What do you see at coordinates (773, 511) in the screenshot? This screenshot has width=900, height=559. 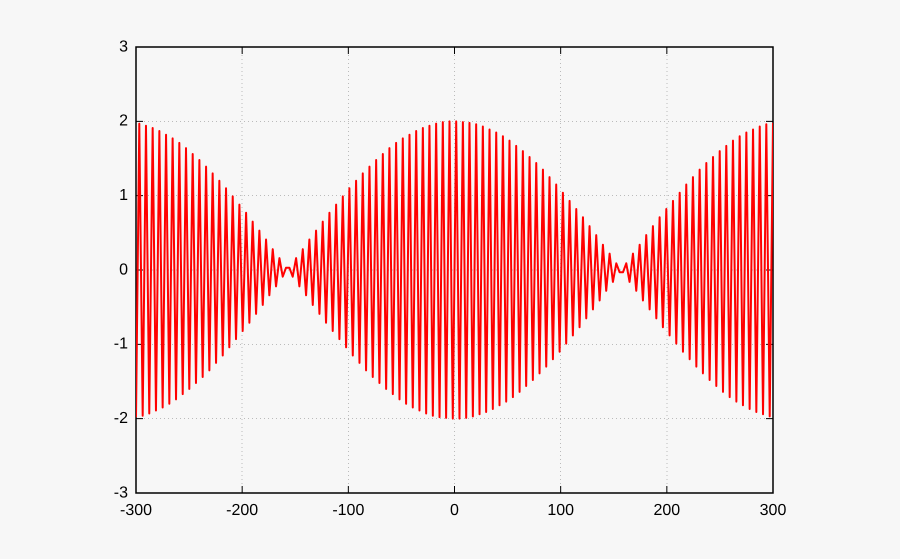 I see `x-tick-label: 300` at bounding box center [773, 511].